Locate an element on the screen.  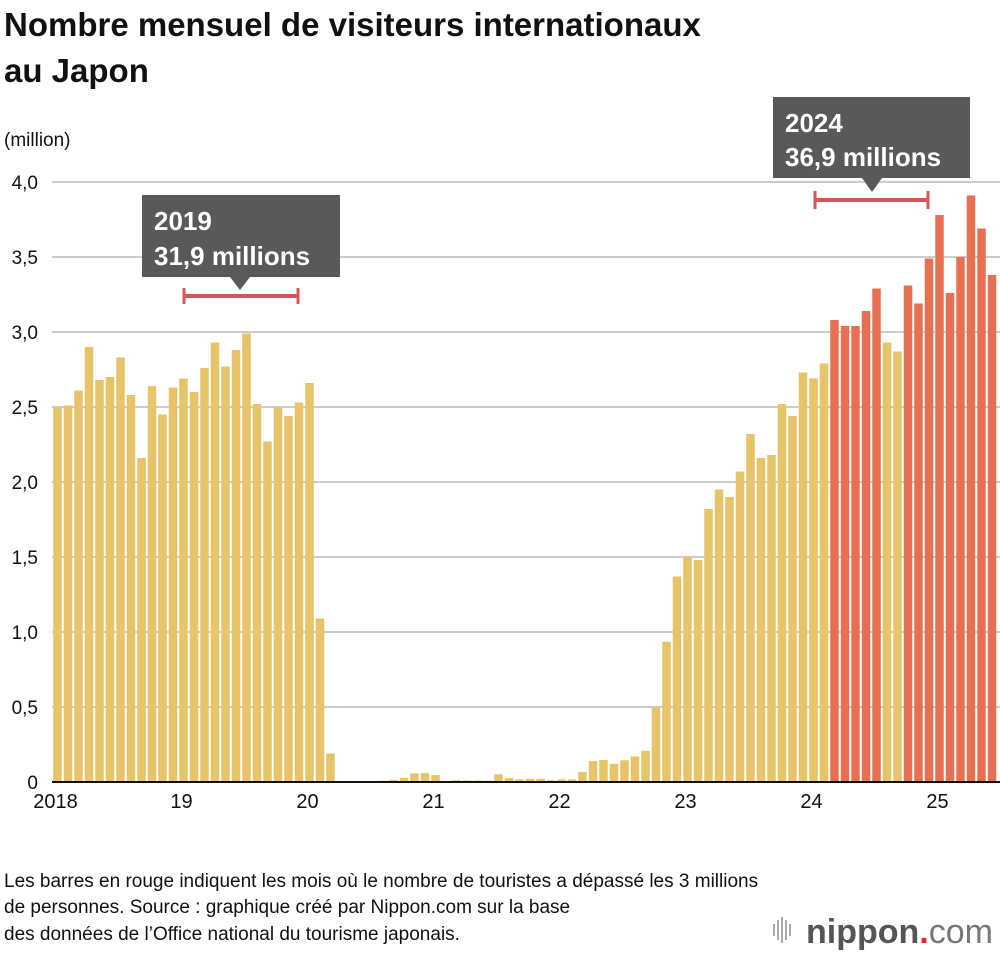
y-tick-label: 4,0 is located at coordinates (25, 183).